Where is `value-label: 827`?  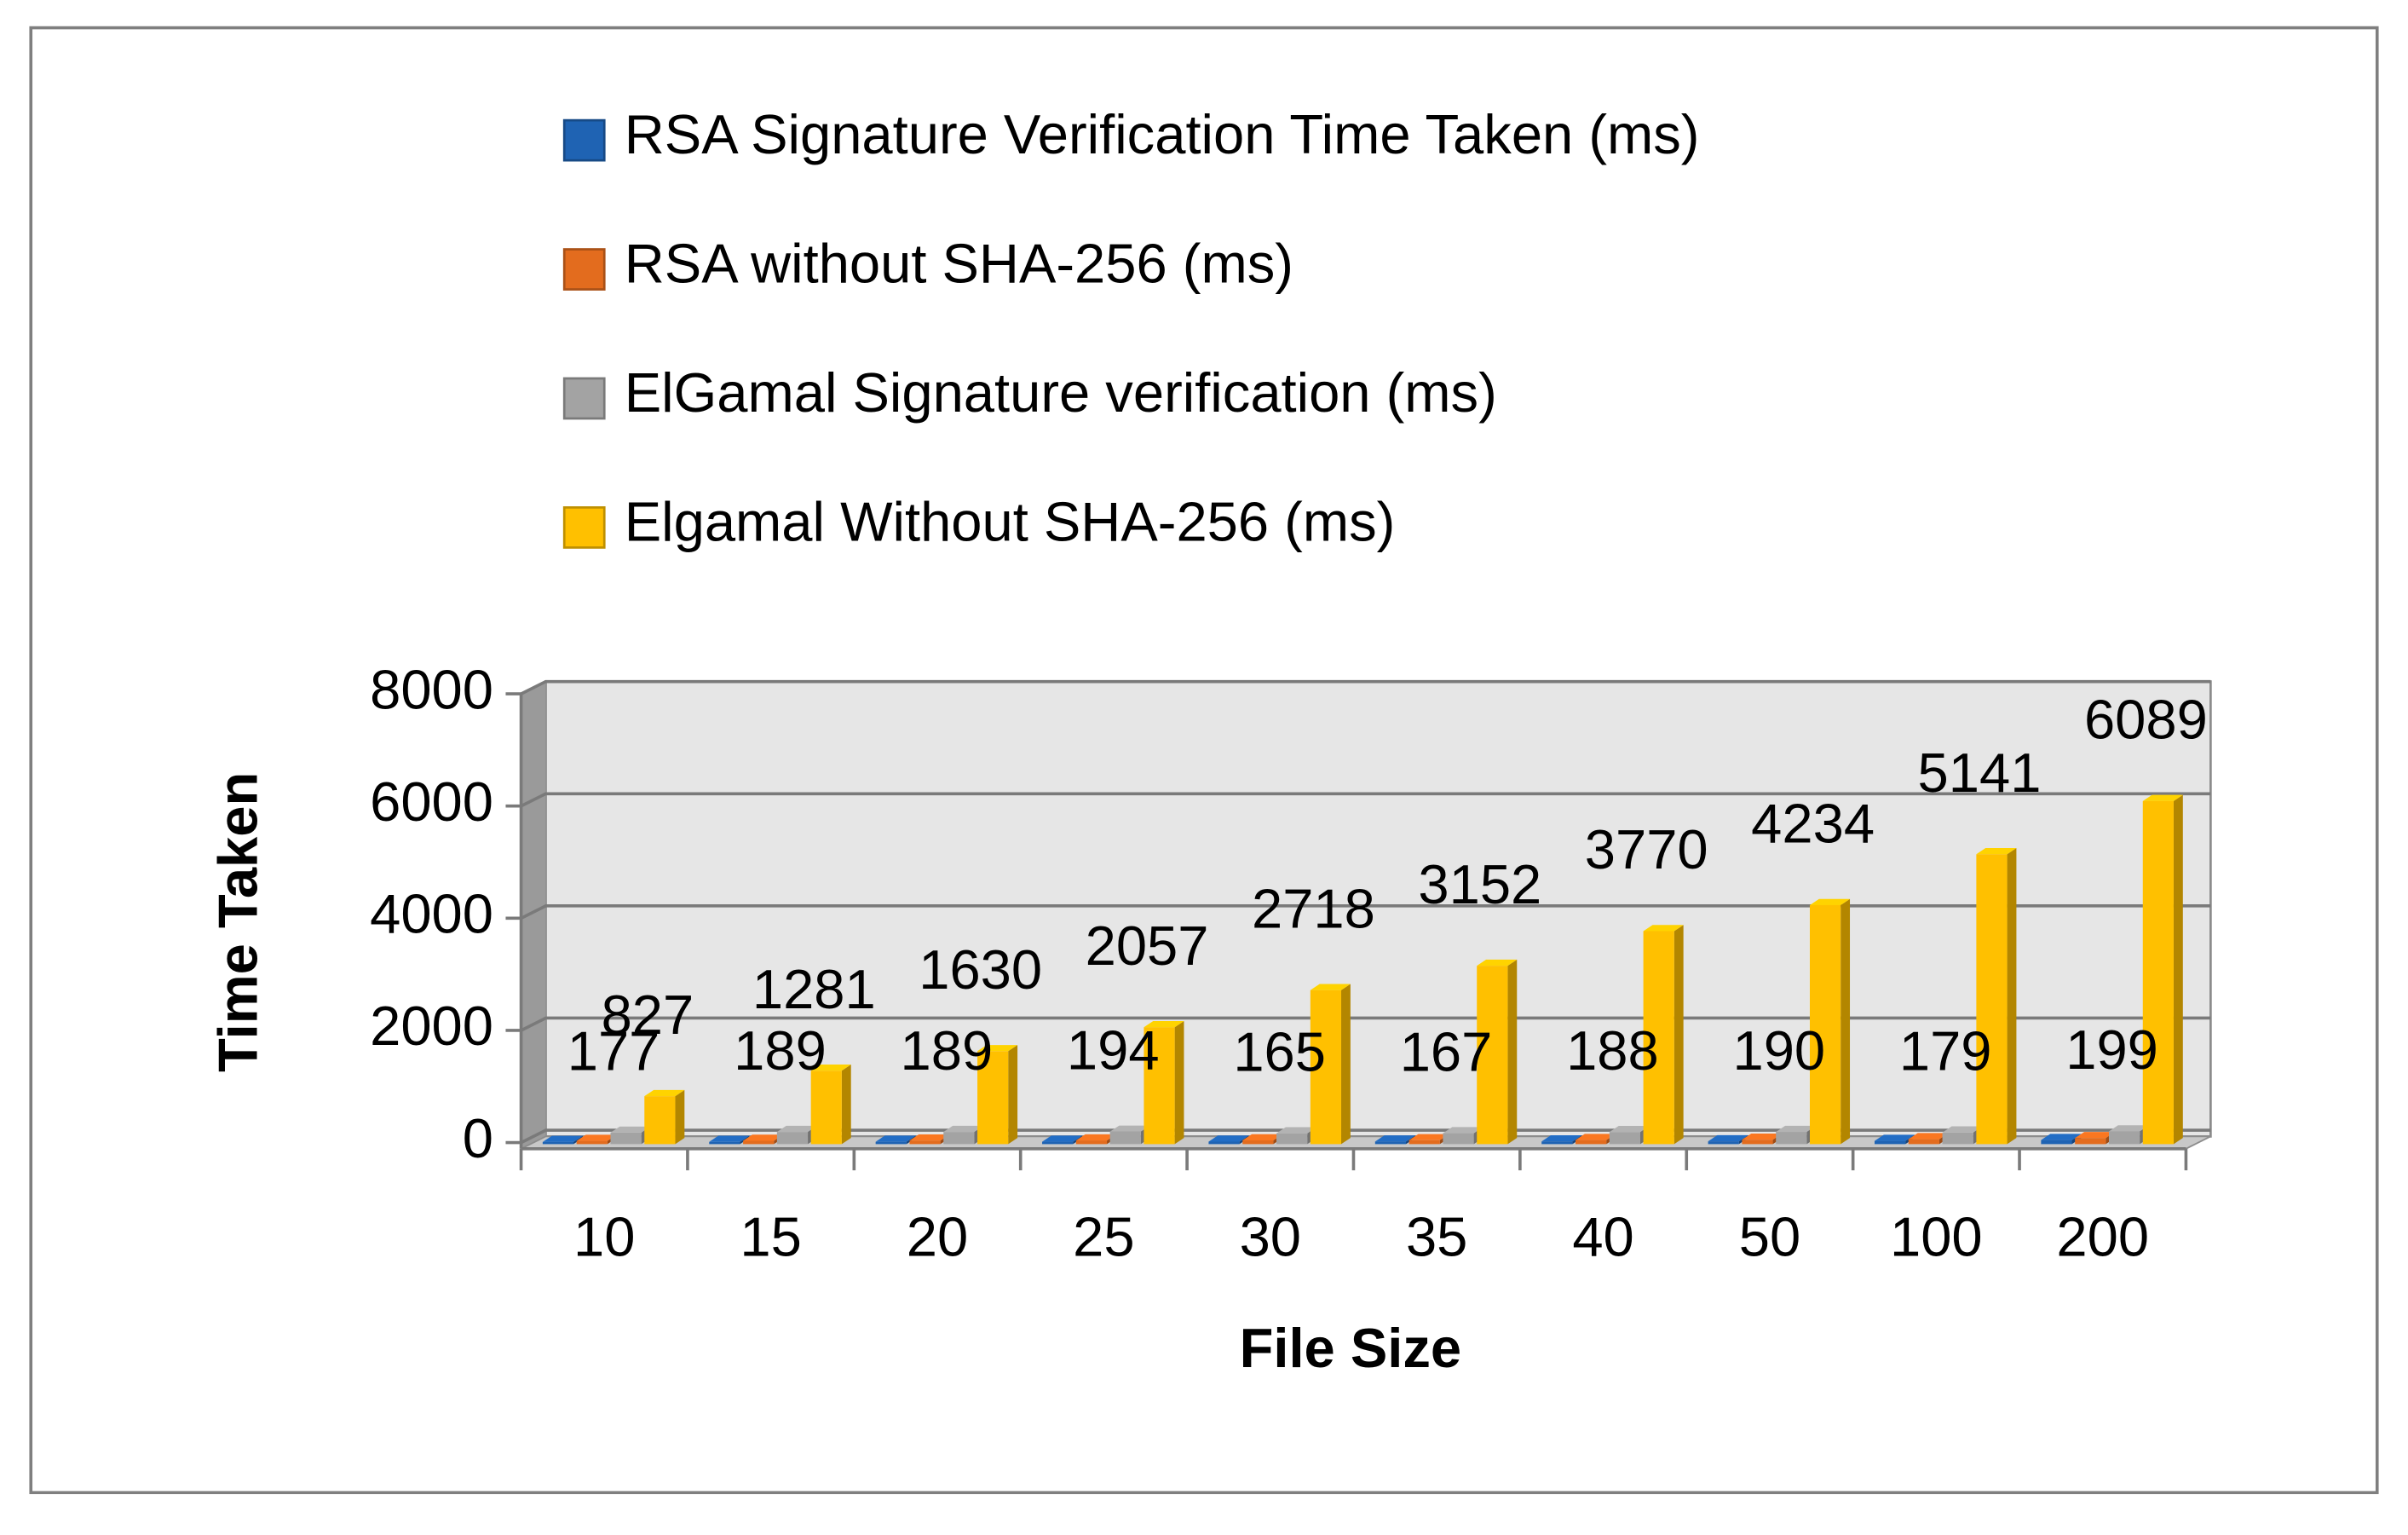 value-label: 827 is located at coordinates (648, 1015).